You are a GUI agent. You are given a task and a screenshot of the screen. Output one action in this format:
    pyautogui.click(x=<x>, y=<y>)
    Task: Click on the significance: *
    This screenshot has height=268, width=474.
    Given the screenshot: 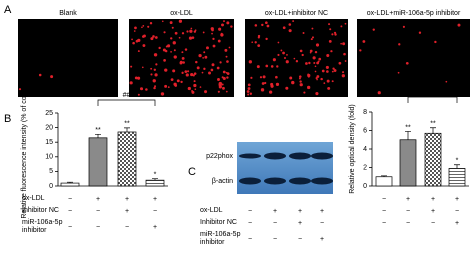 What is the action you would take?
    pyautogui.click(x=457, y=161)
    